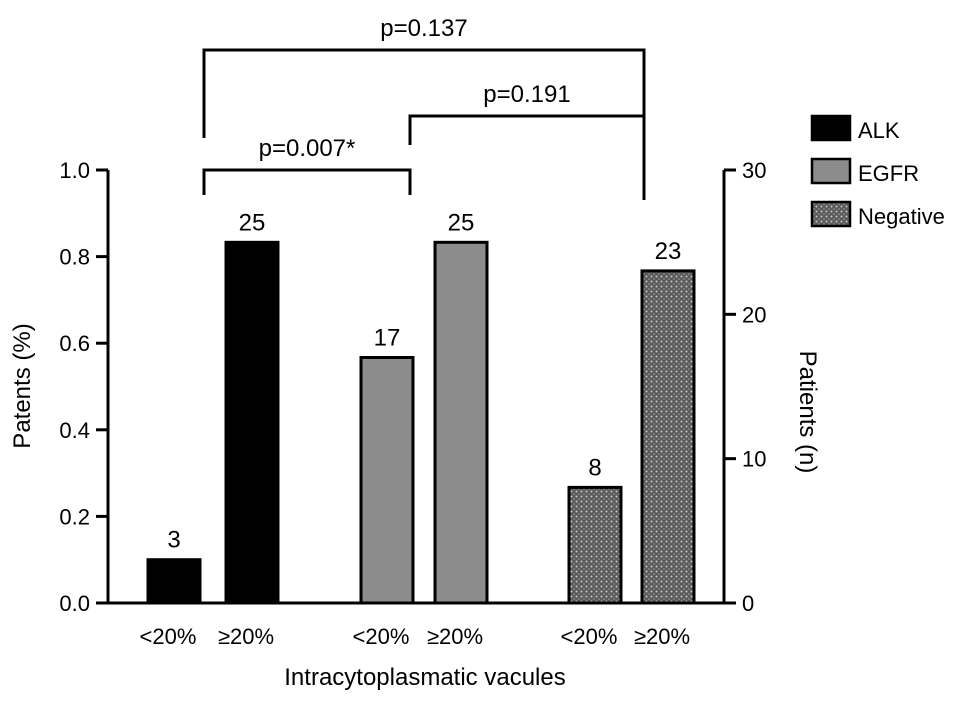  I want to click on right-y-tick-label: 30, so click(754, 170).